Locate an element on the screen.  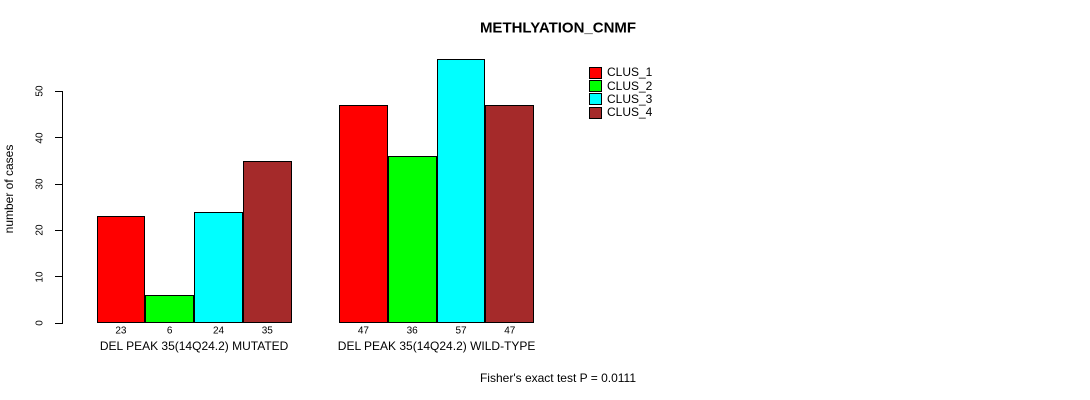
legend-row: CLUS_1 is located at coordinates (620, 72).